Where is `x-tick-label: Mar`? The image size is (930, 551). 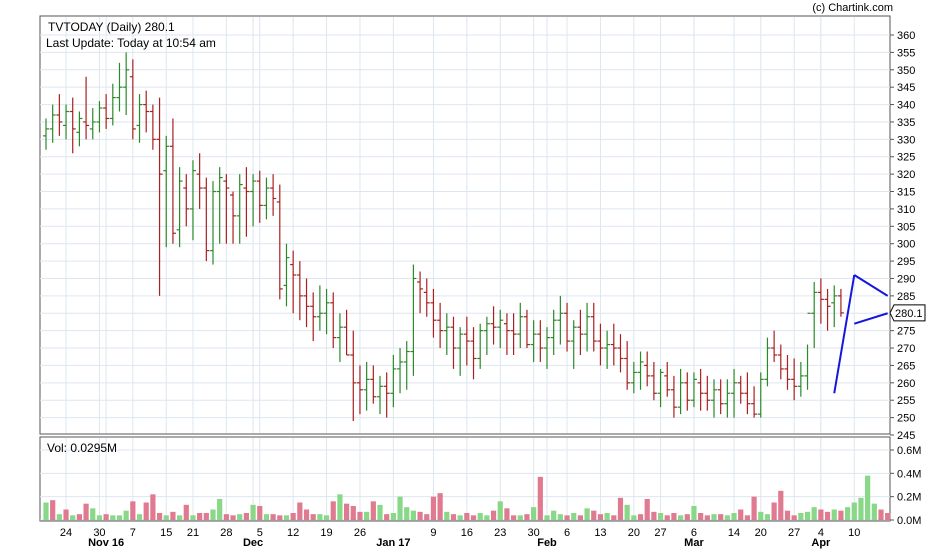 x-tick-label: Mar is located at coordinates (694, 543).